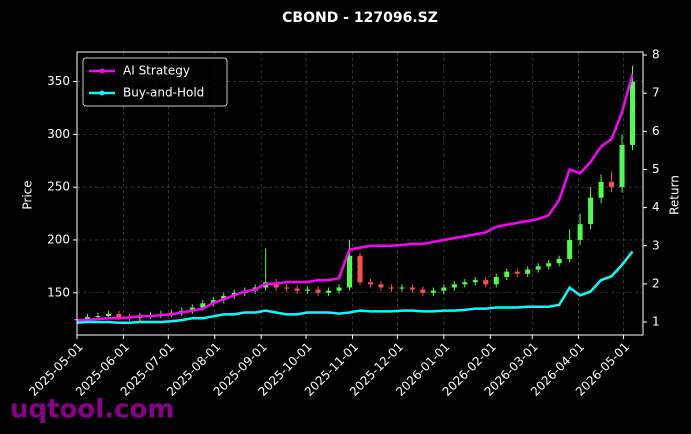 This screenshot has height=434, width=691. What do you see at coordinates (58, 134) in the screenshot?
I see `y-tick-label: 300` at bounding box center [58, 134].